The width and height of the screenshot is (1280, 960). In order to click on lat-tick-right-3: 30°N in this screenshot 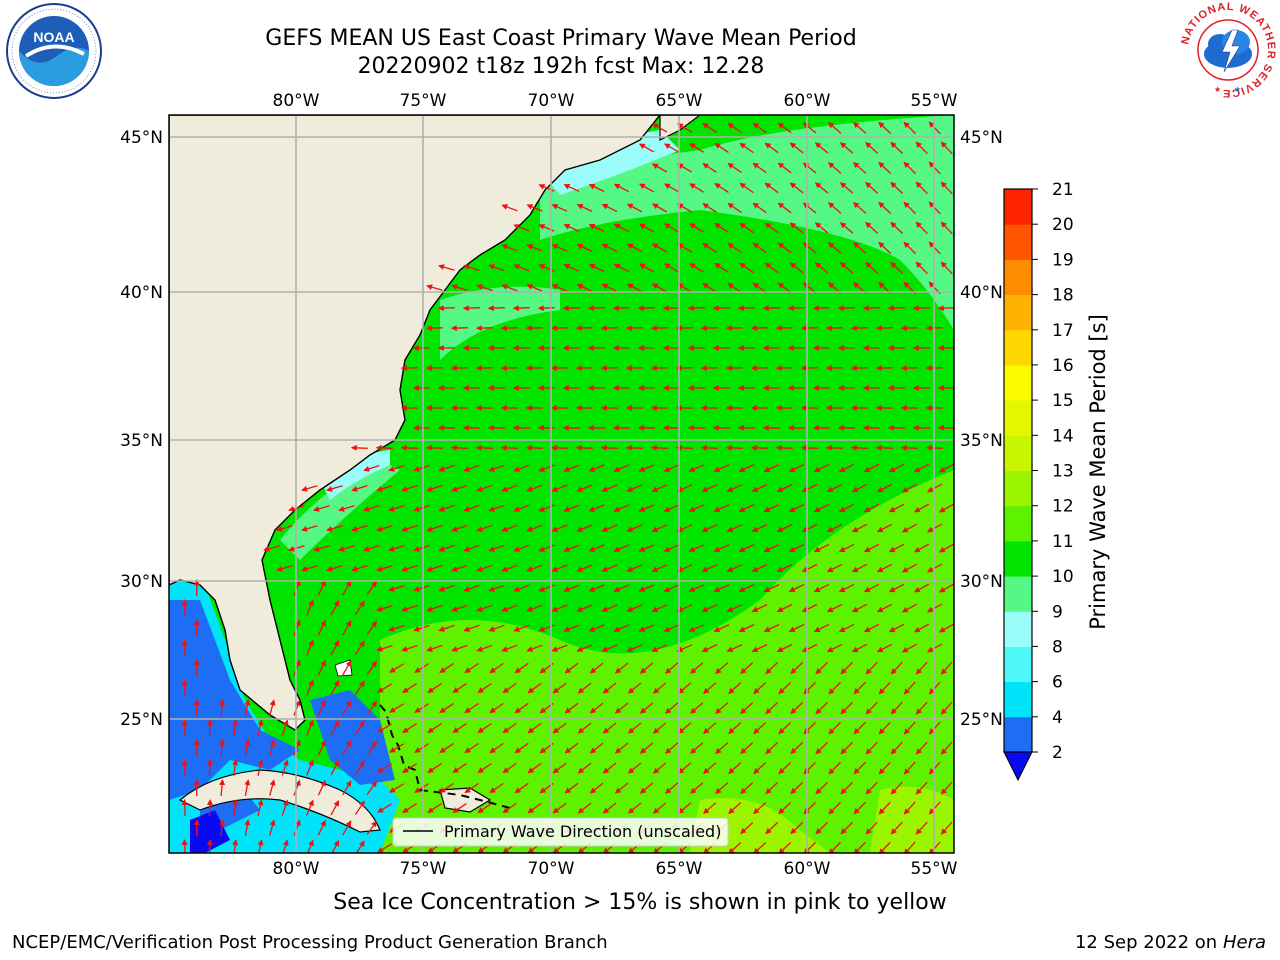, I will do `click(981, 582)`.